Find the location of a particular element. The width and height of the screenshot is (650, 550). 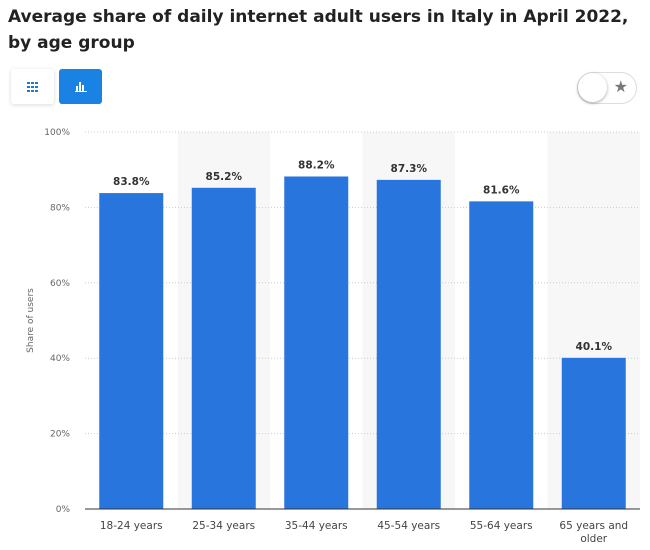

table-view-button is located at coordinates (32, 86).